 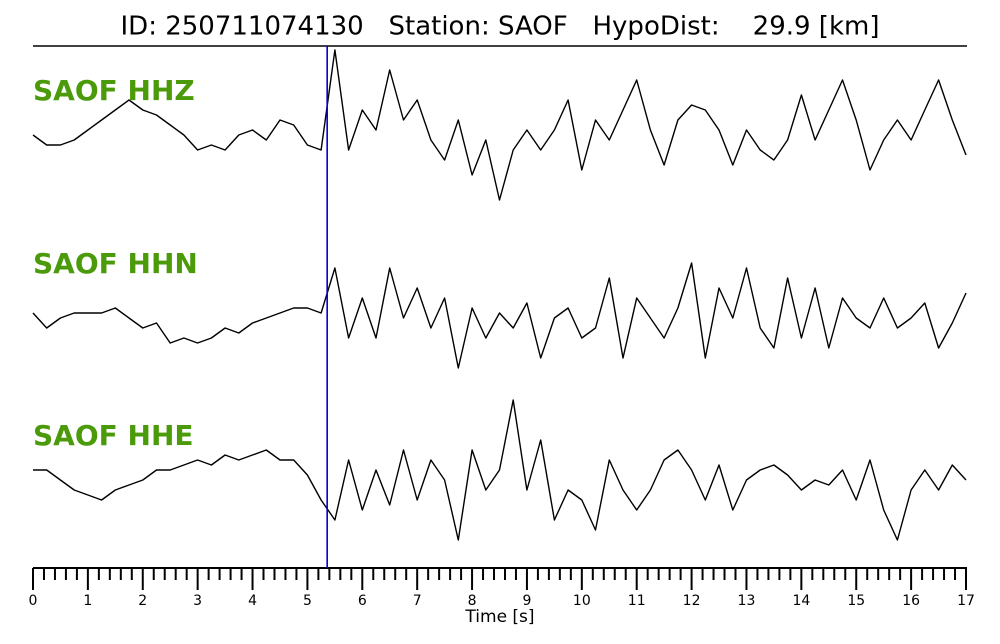 What do you see at coordinates (362, 601) in the screenshot?
I see `x-tick-label: 6` at bounding box center [362, 601].